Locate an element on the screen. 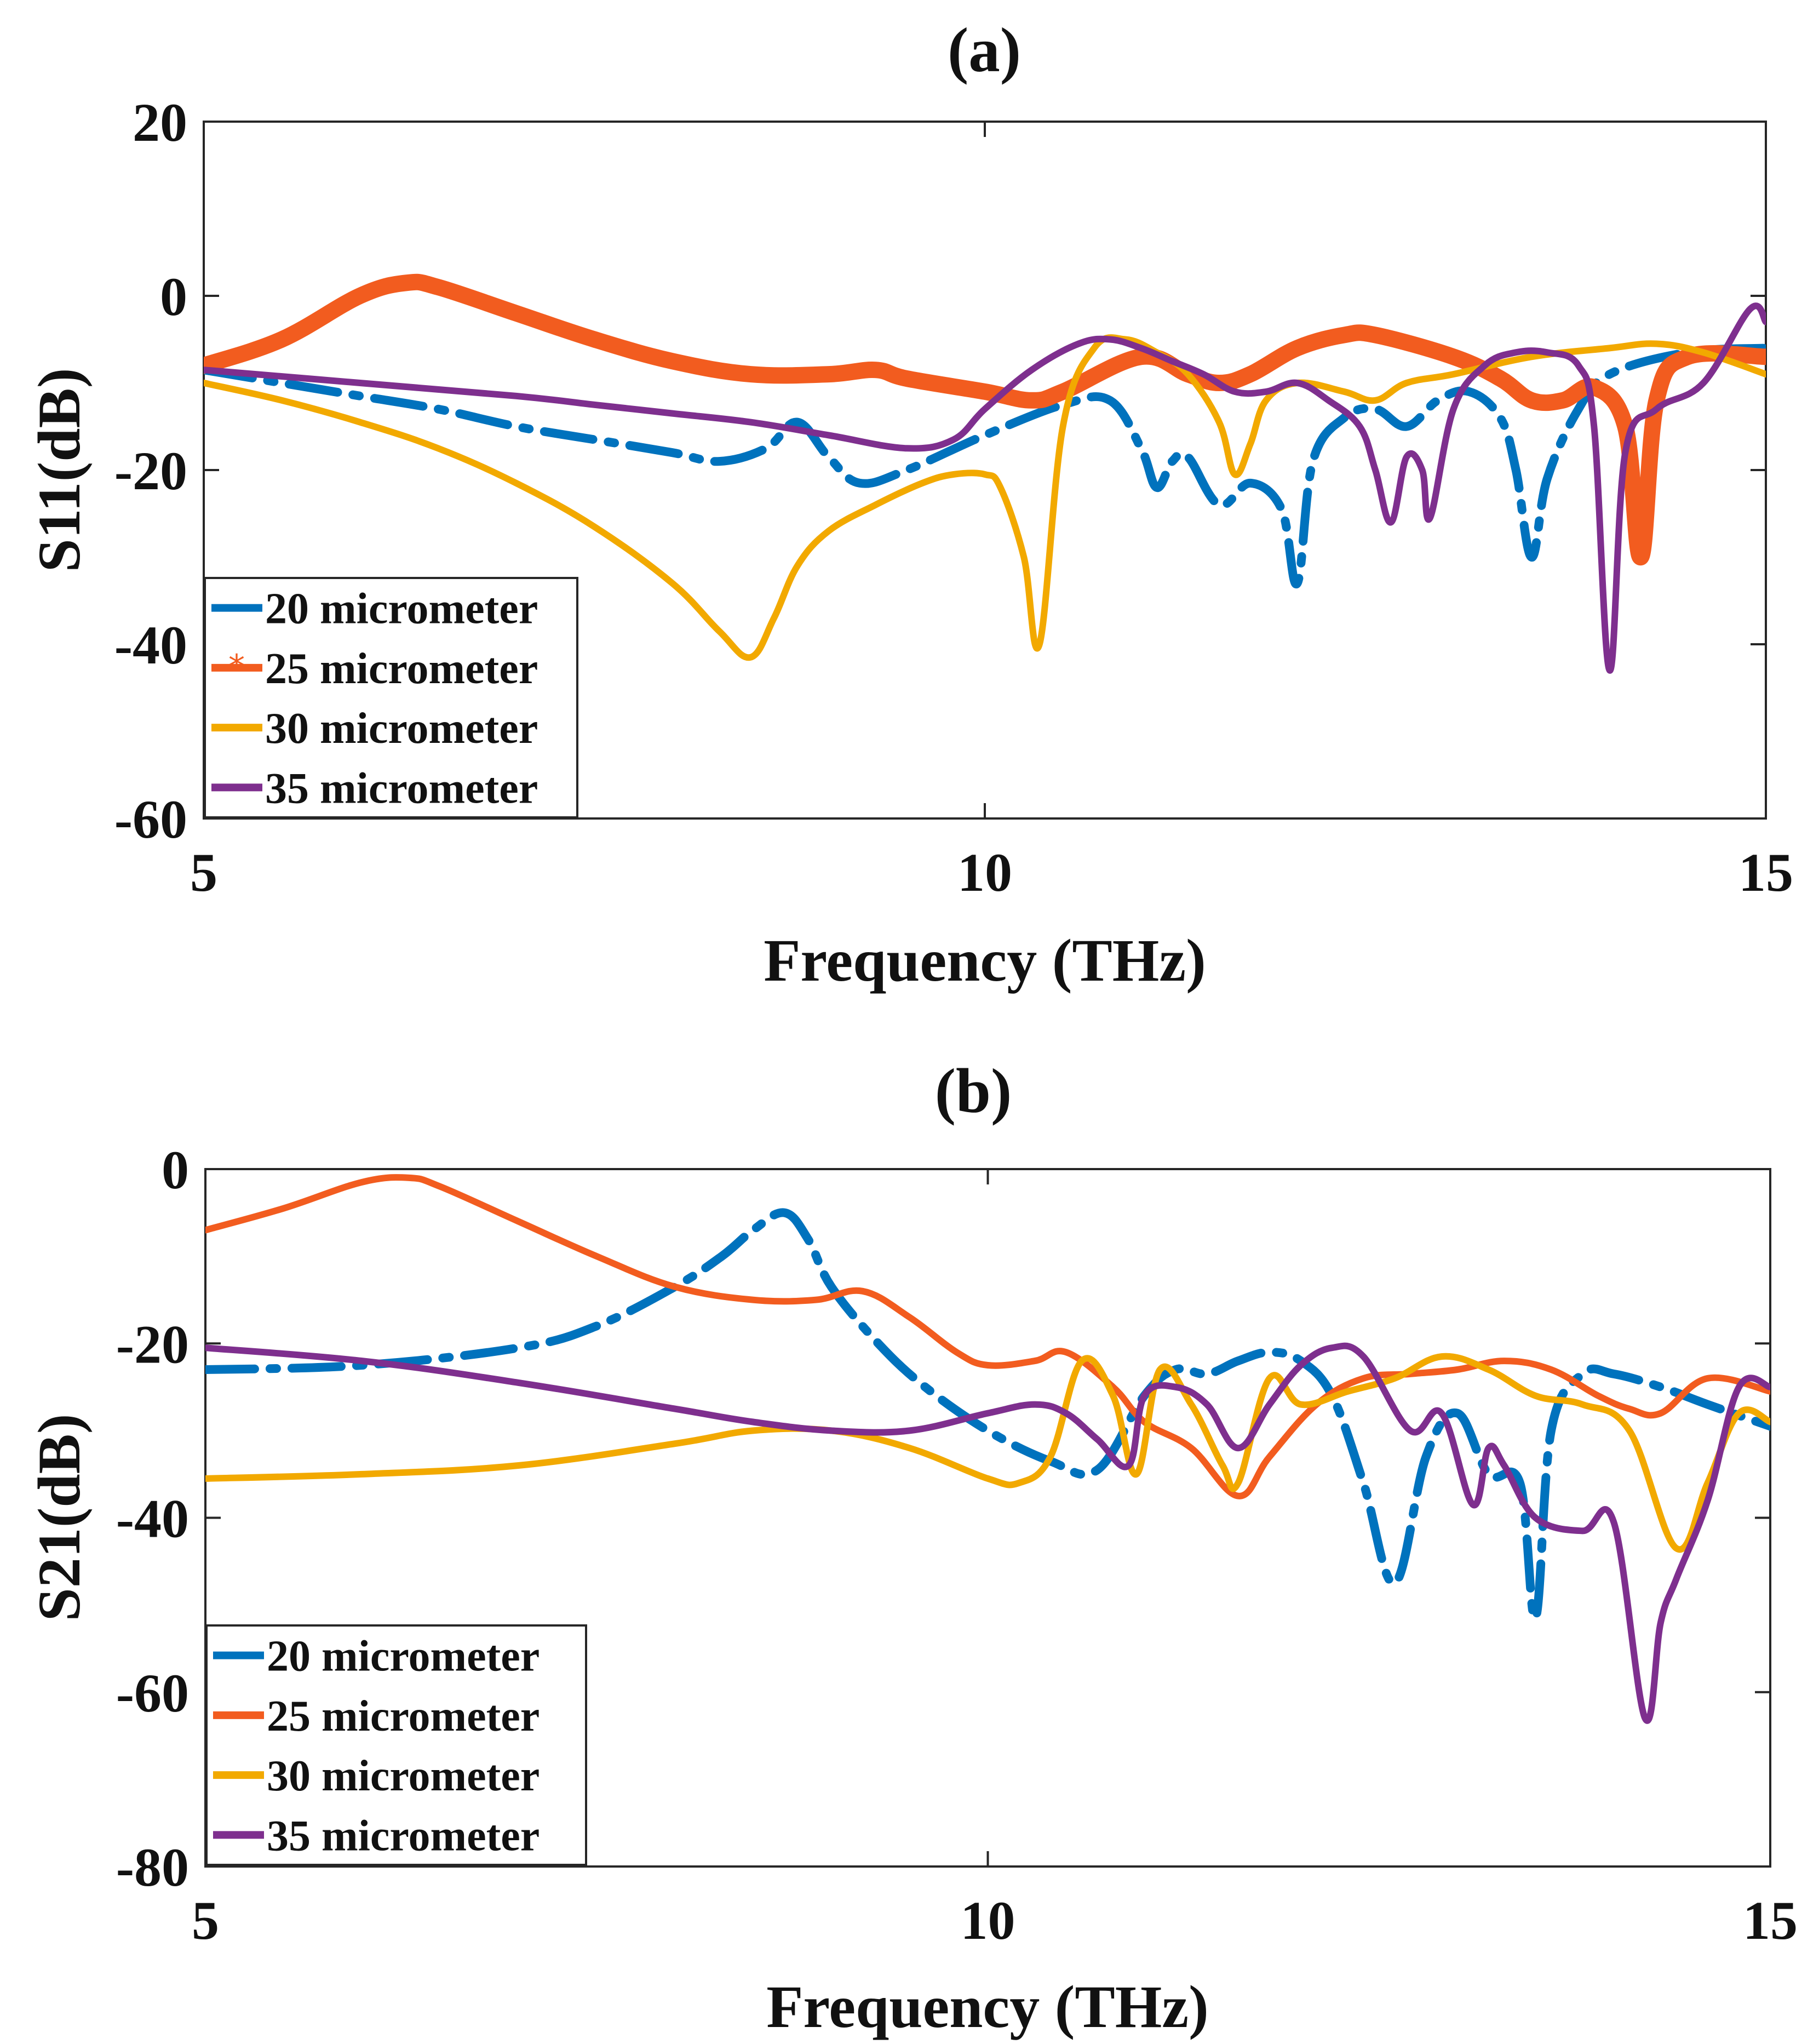 The height and width of the screenshot is (2044, 1819). panel-a-y-tick-label: 20 is located at coordinates (160, 123).